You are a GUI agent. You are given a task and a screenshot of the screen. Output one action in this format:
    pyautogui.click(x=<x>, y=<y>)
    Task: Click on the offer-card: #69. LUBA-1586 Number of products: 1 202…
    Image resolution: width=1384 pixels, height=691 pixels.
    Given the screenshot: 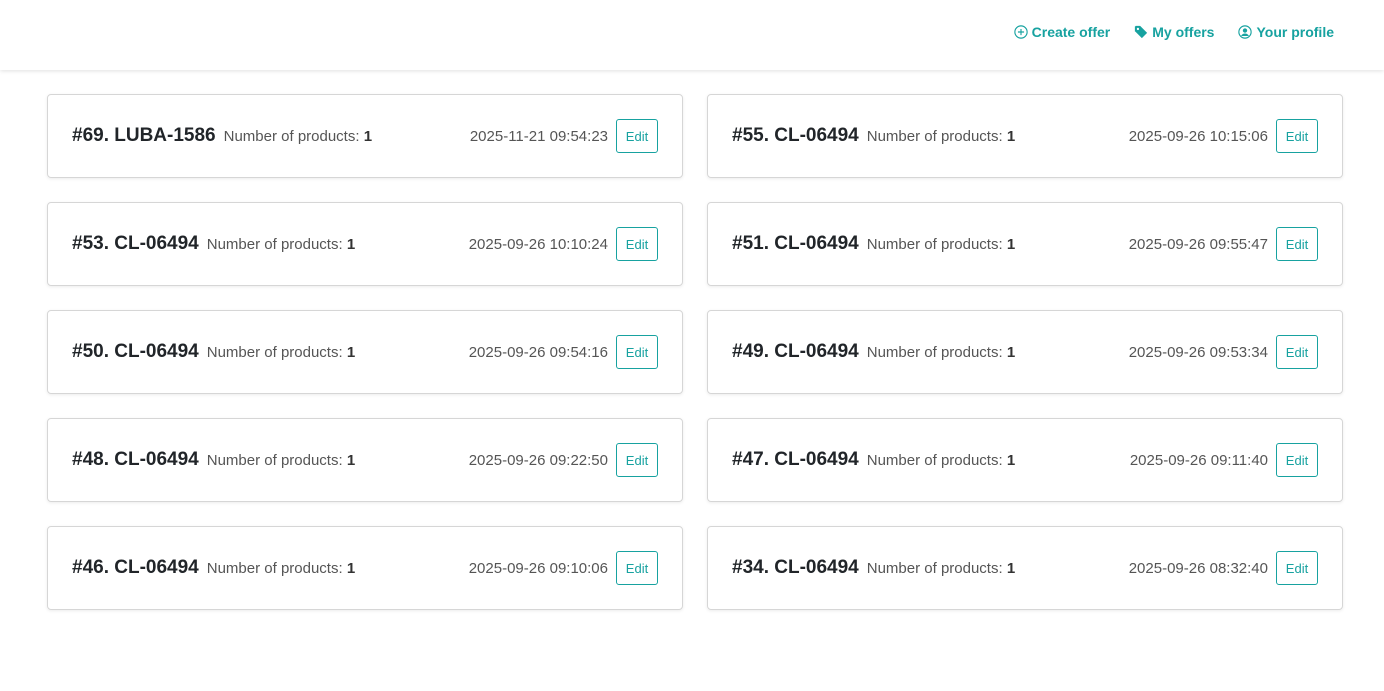 What is the action you would take?
    pyautogui.click(x=365, y=136)
    